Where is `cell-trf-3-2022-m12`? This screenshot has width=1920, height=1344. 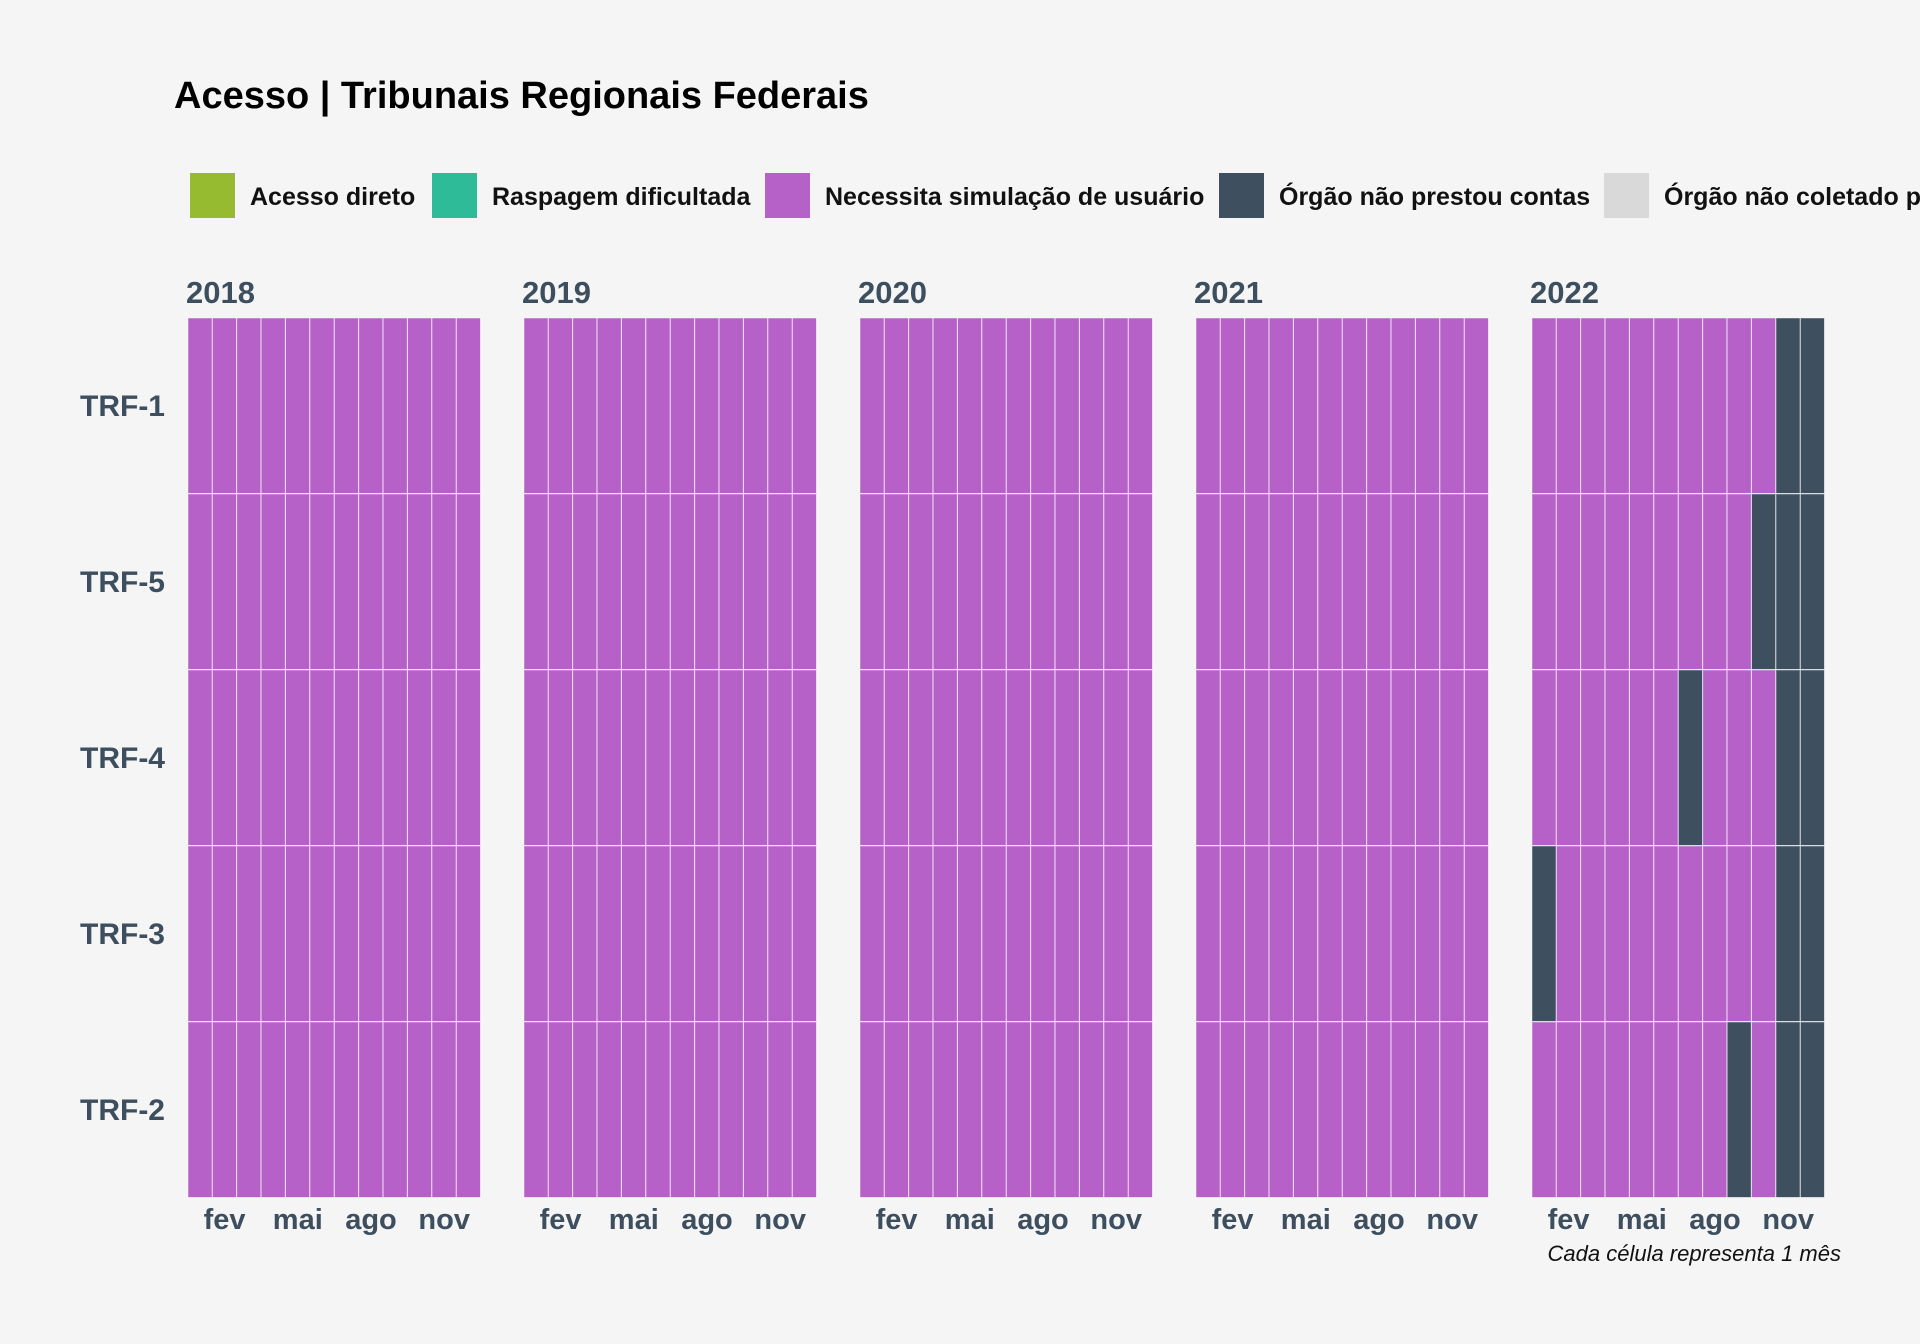
cell-trf-3-2022-m12 is located at coordinates (1812, 933).